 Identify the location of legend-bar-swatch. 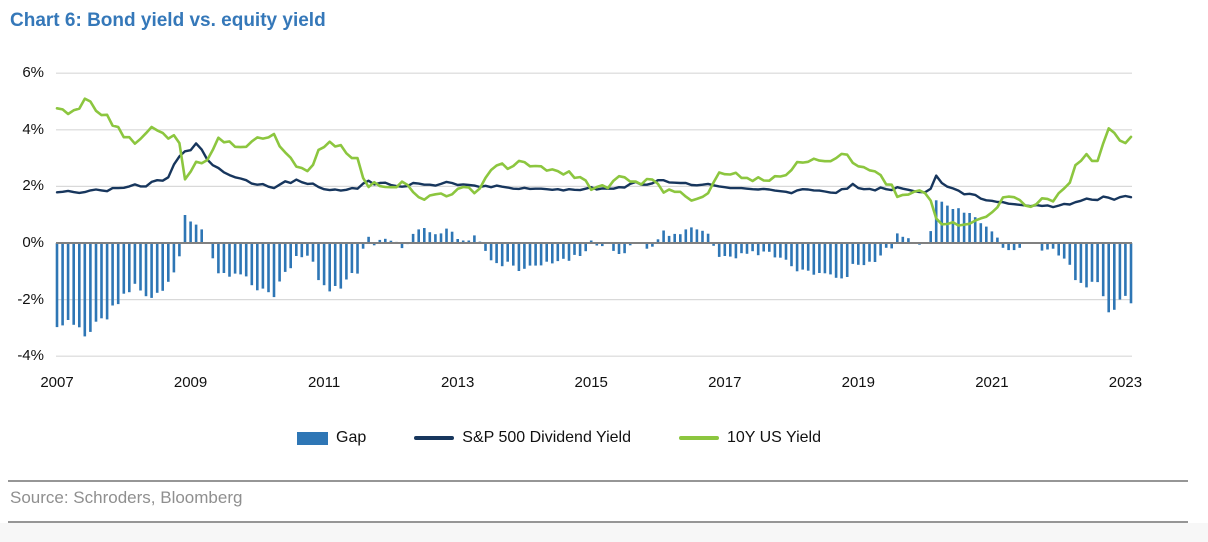
(313, 438).